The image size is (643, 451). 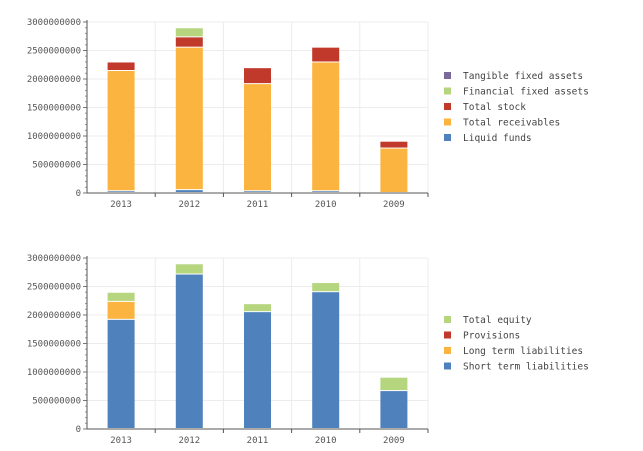 I want to click on legend-label: Total stock, so click(x=494, y=107).